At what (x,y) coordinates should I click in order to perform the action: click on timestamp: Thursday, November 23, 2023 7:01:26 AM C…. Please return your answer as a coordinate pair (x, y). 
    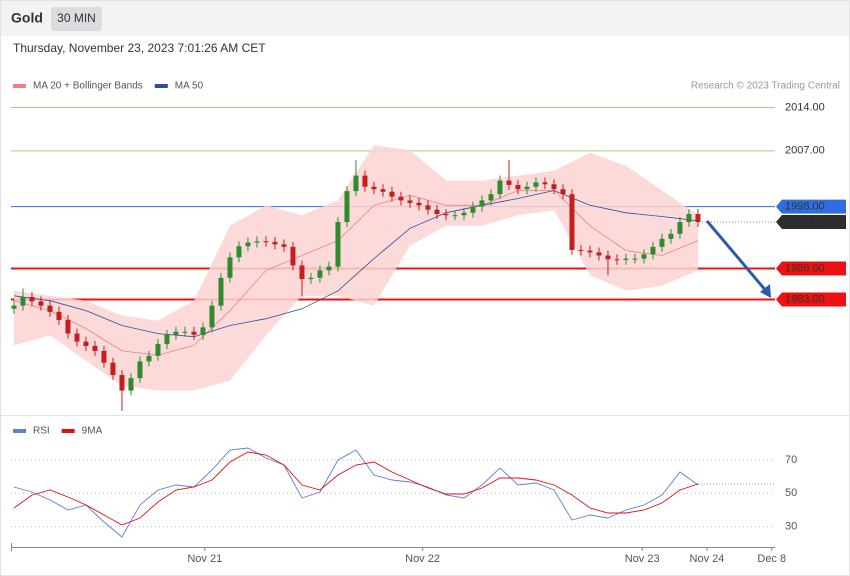
    Looking at the image, I should click on (139, 48).